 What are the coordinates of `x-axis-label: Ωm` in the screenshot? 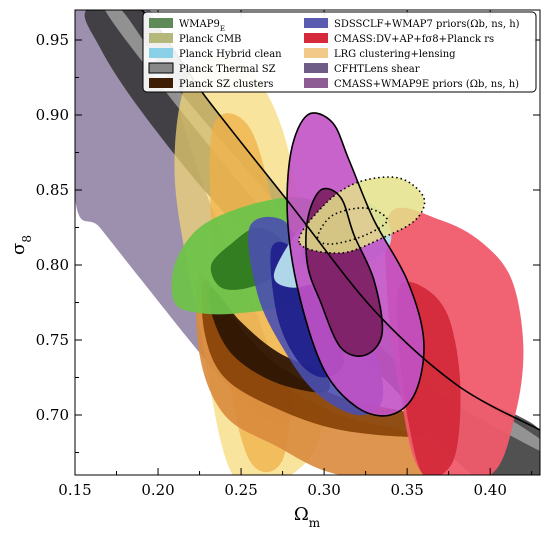 It's located at (307, 517).